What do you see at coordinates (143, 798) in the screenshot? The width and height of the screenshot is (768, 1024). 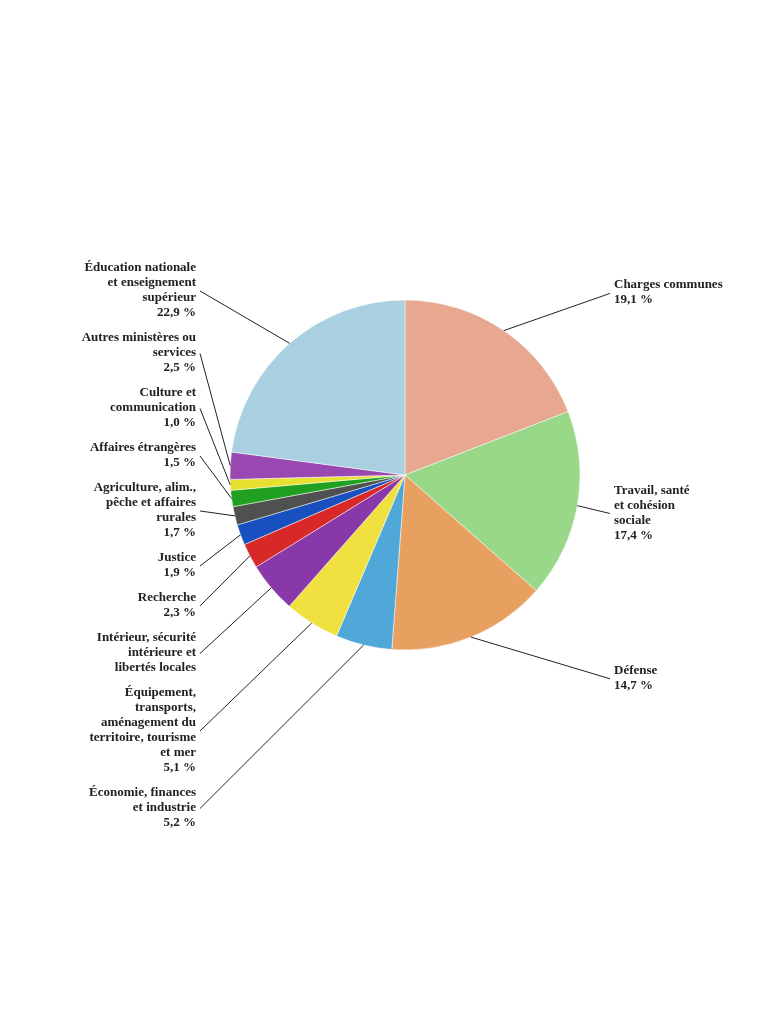 I see `slice-label: Économie, finances et industrie` at bounding box center [143, 798].